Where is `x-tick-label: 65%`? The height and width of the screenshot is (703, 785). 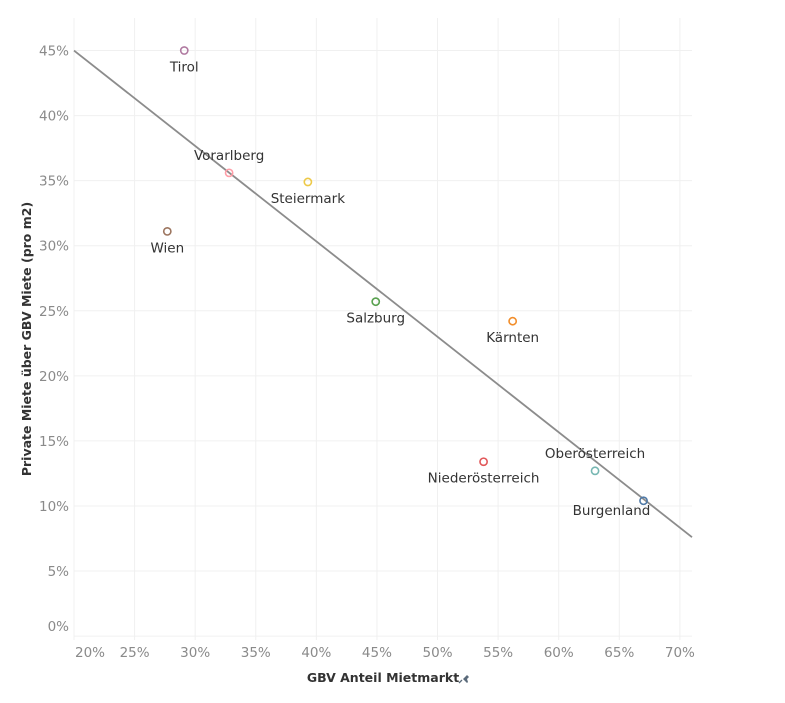 x-tick-label: 65% is located at coordinates (619, 653).